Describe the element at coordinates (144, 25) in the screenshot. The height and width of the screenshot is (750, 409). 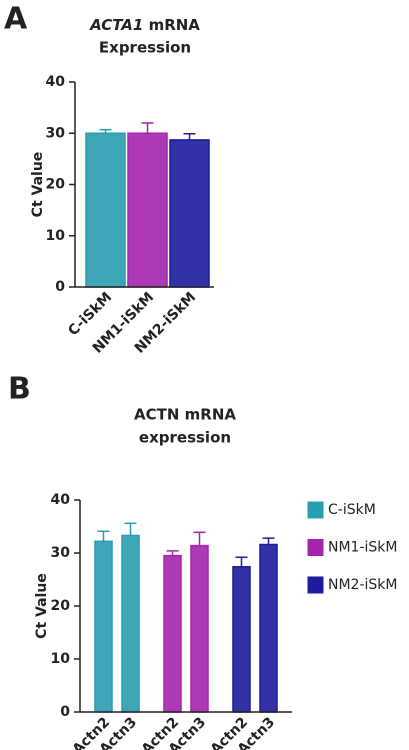
I see `chart-title: ACTA1 mRNA` at that location.